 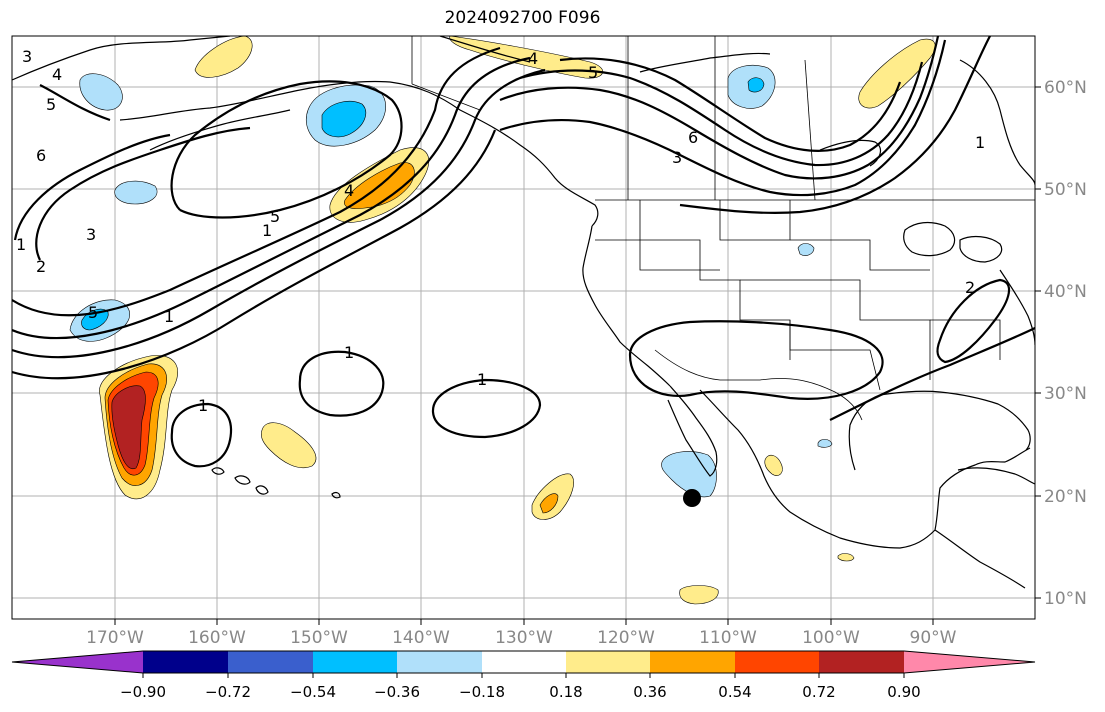 What do you see at coordinates (217, 638) in the screenshot?
I see `lon-label-160w: 160°W` at bounding box center [217, 638].